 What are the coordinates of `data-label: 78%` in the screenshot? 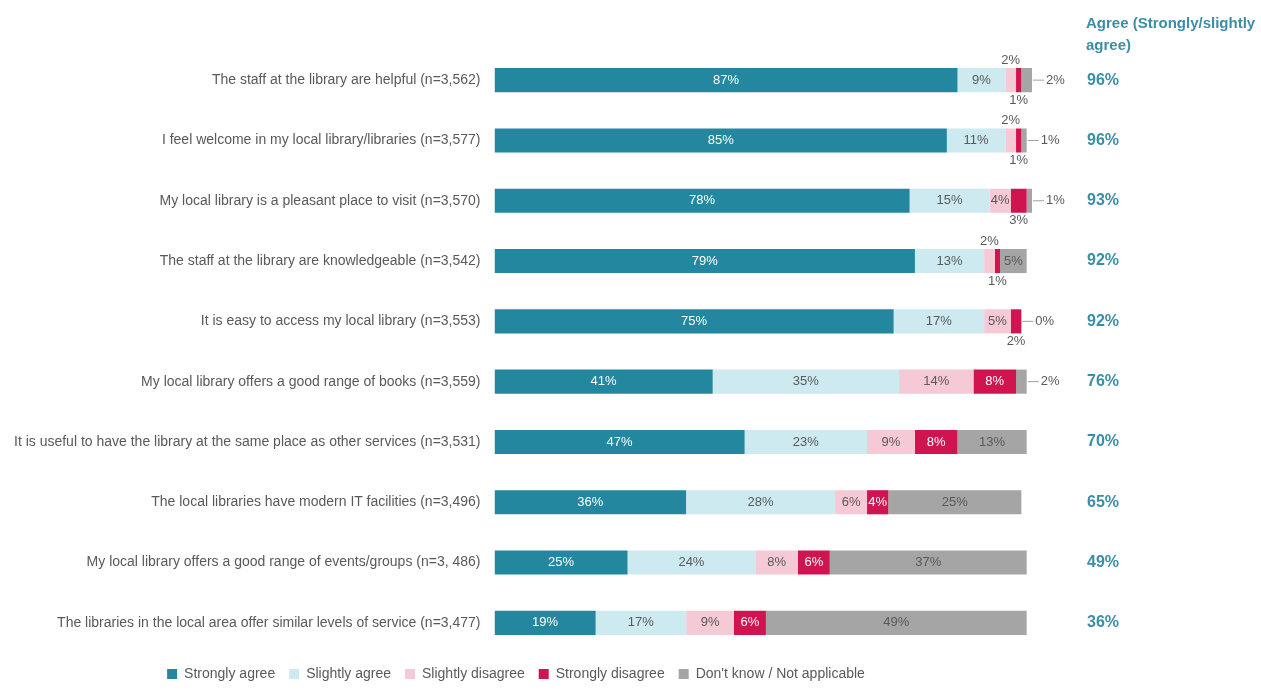 It's located at (702, 200).